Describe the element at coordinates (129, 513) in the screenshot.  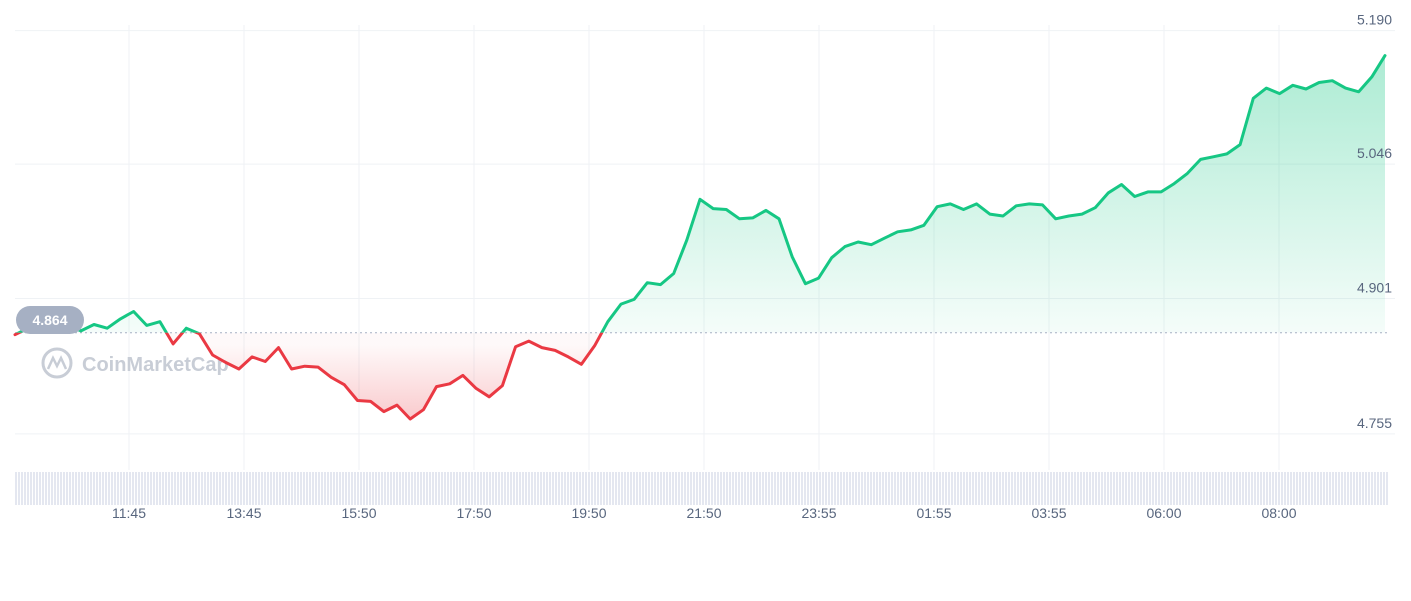
I see `x-tick-label: 11:45` at that location.